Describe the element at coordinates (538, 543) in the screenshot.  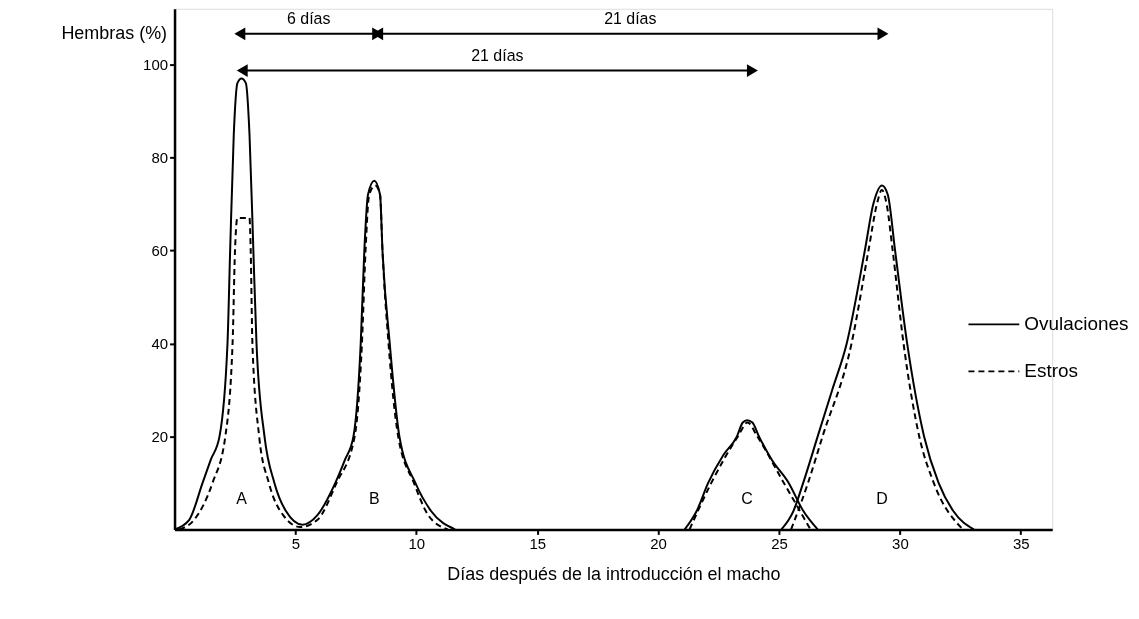
I see `x-tick-label: 15` at that location.